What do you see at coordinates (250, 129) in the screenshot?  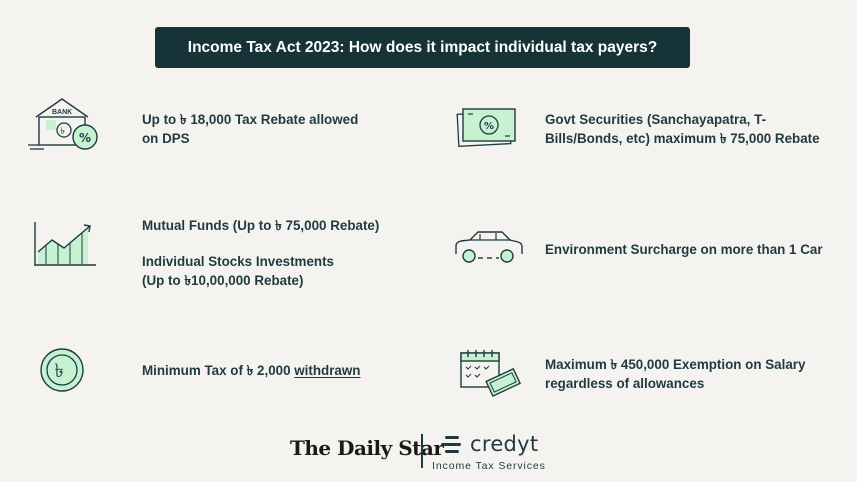 I see `dps-rebate-text: Up to ৳ 18,000 Tax Rebate allowed on DPS` at bounding box center [250, 129].